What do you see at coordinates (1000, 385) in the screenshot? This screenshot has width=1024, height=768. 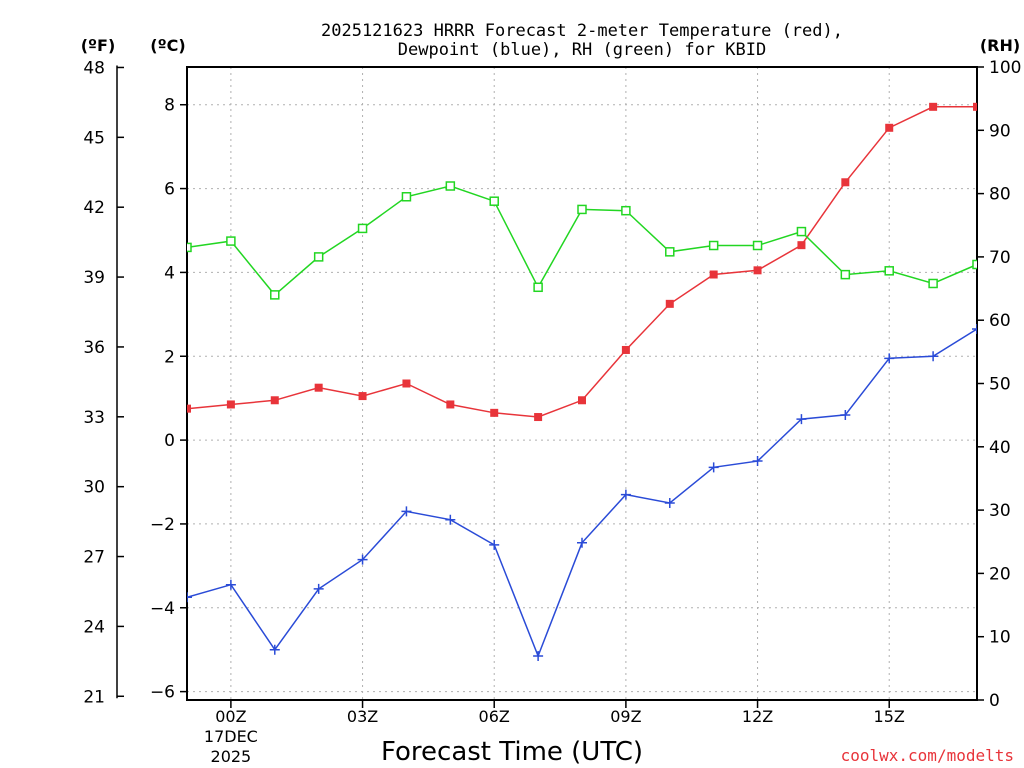 I see `rh-tick-label: 50` at bounding box center [1000, 385].